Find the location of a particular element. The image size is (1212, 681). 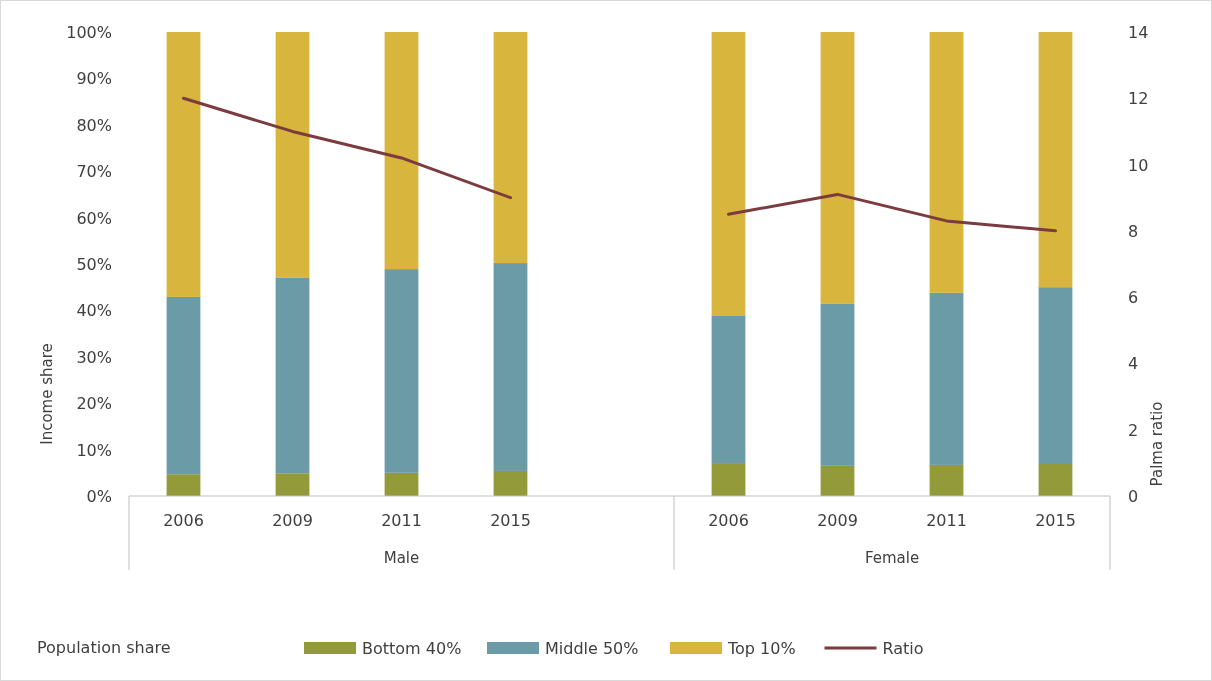

y-tick-label: 30% is located at coordinates (94, 357).